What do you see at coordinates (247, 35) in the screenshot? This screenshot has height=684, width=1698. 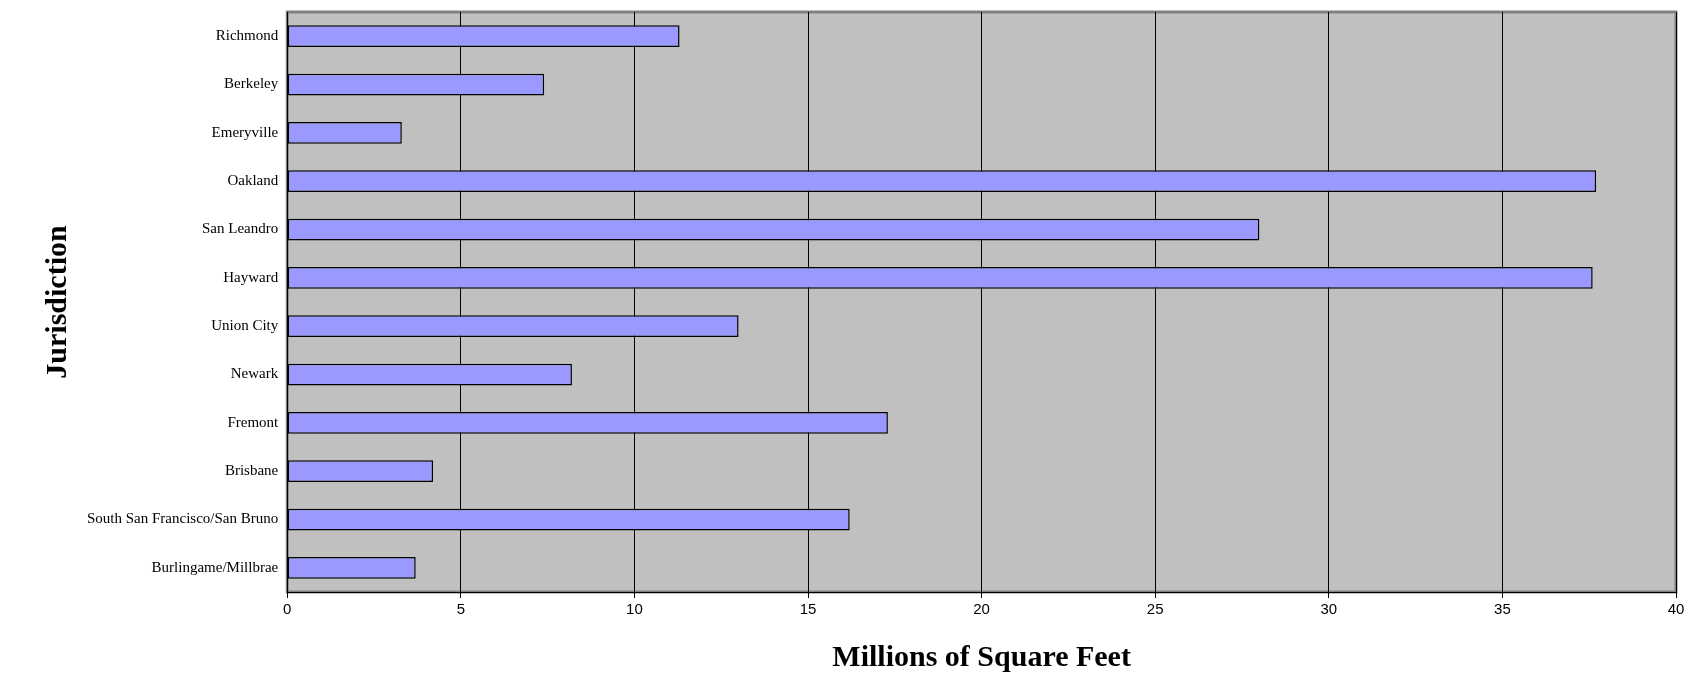 I see `y-tick-label: Richmond` at bounding box center [247, 35].